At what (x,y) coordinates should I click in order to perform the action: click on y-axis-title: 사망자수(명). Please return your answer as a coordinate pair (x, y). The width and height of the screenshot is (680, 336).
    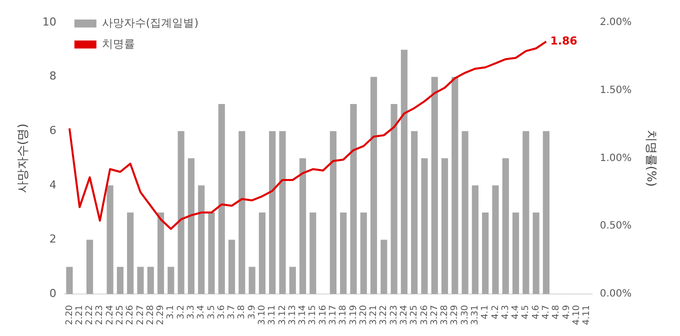
    Looking at the image, I should click on (22, 158).